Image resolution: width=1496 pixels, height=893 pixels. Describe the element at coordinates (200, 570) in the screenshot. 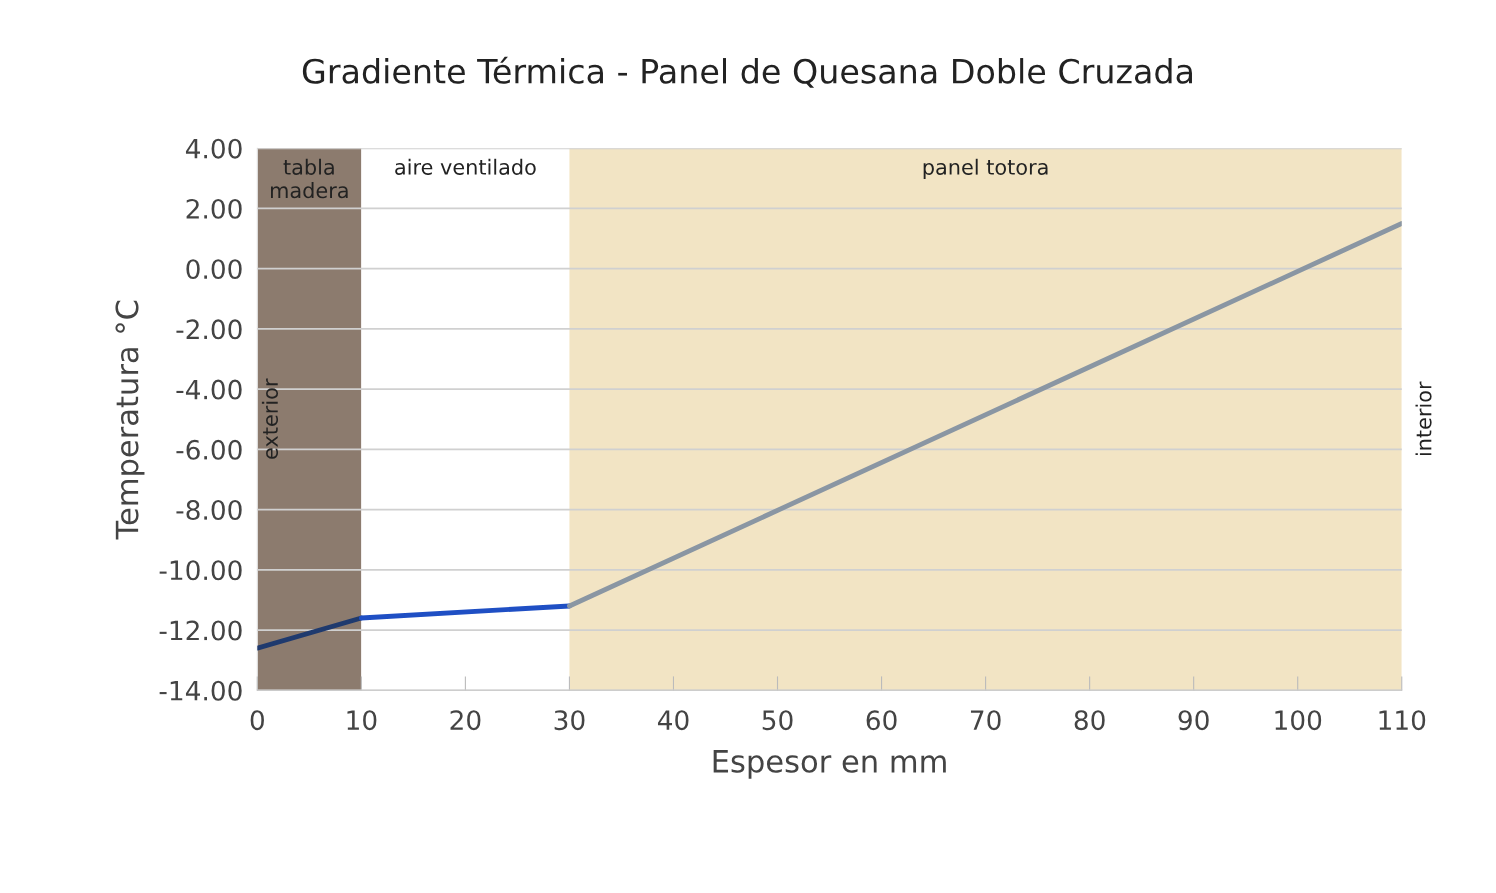

I see `y-tick-label: -10.00` at that location.